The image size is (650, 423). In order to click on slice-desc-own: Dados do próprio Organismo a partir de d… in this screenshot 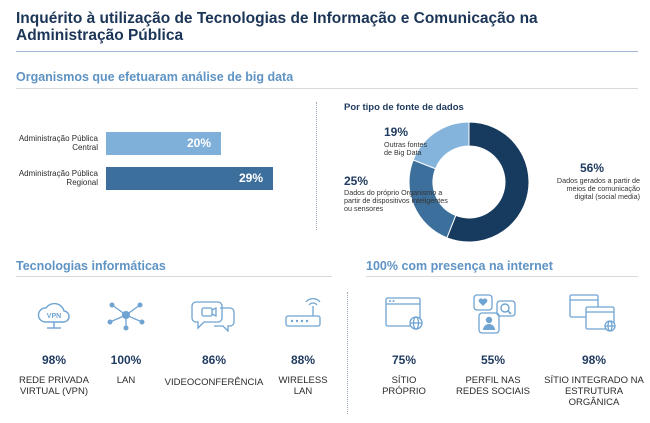, I will do `click(396, 200)`.